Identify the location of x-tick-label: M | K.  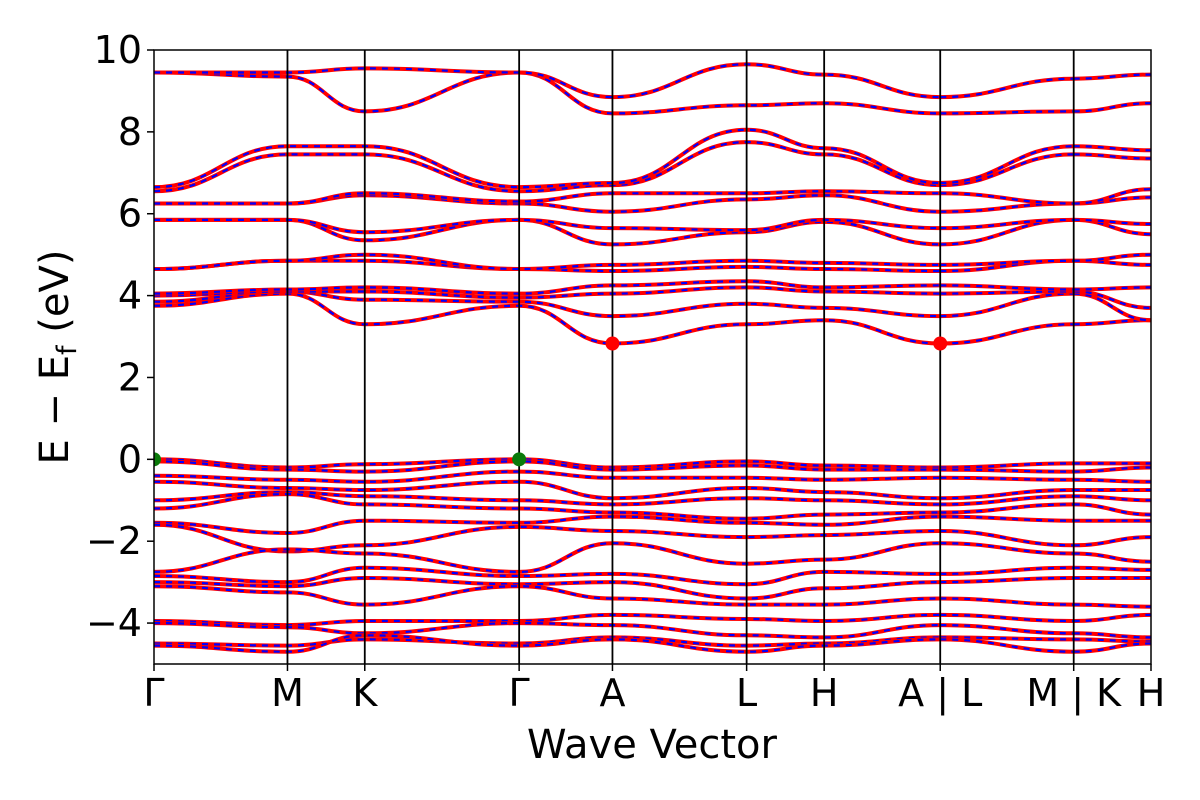
(1074, 693).